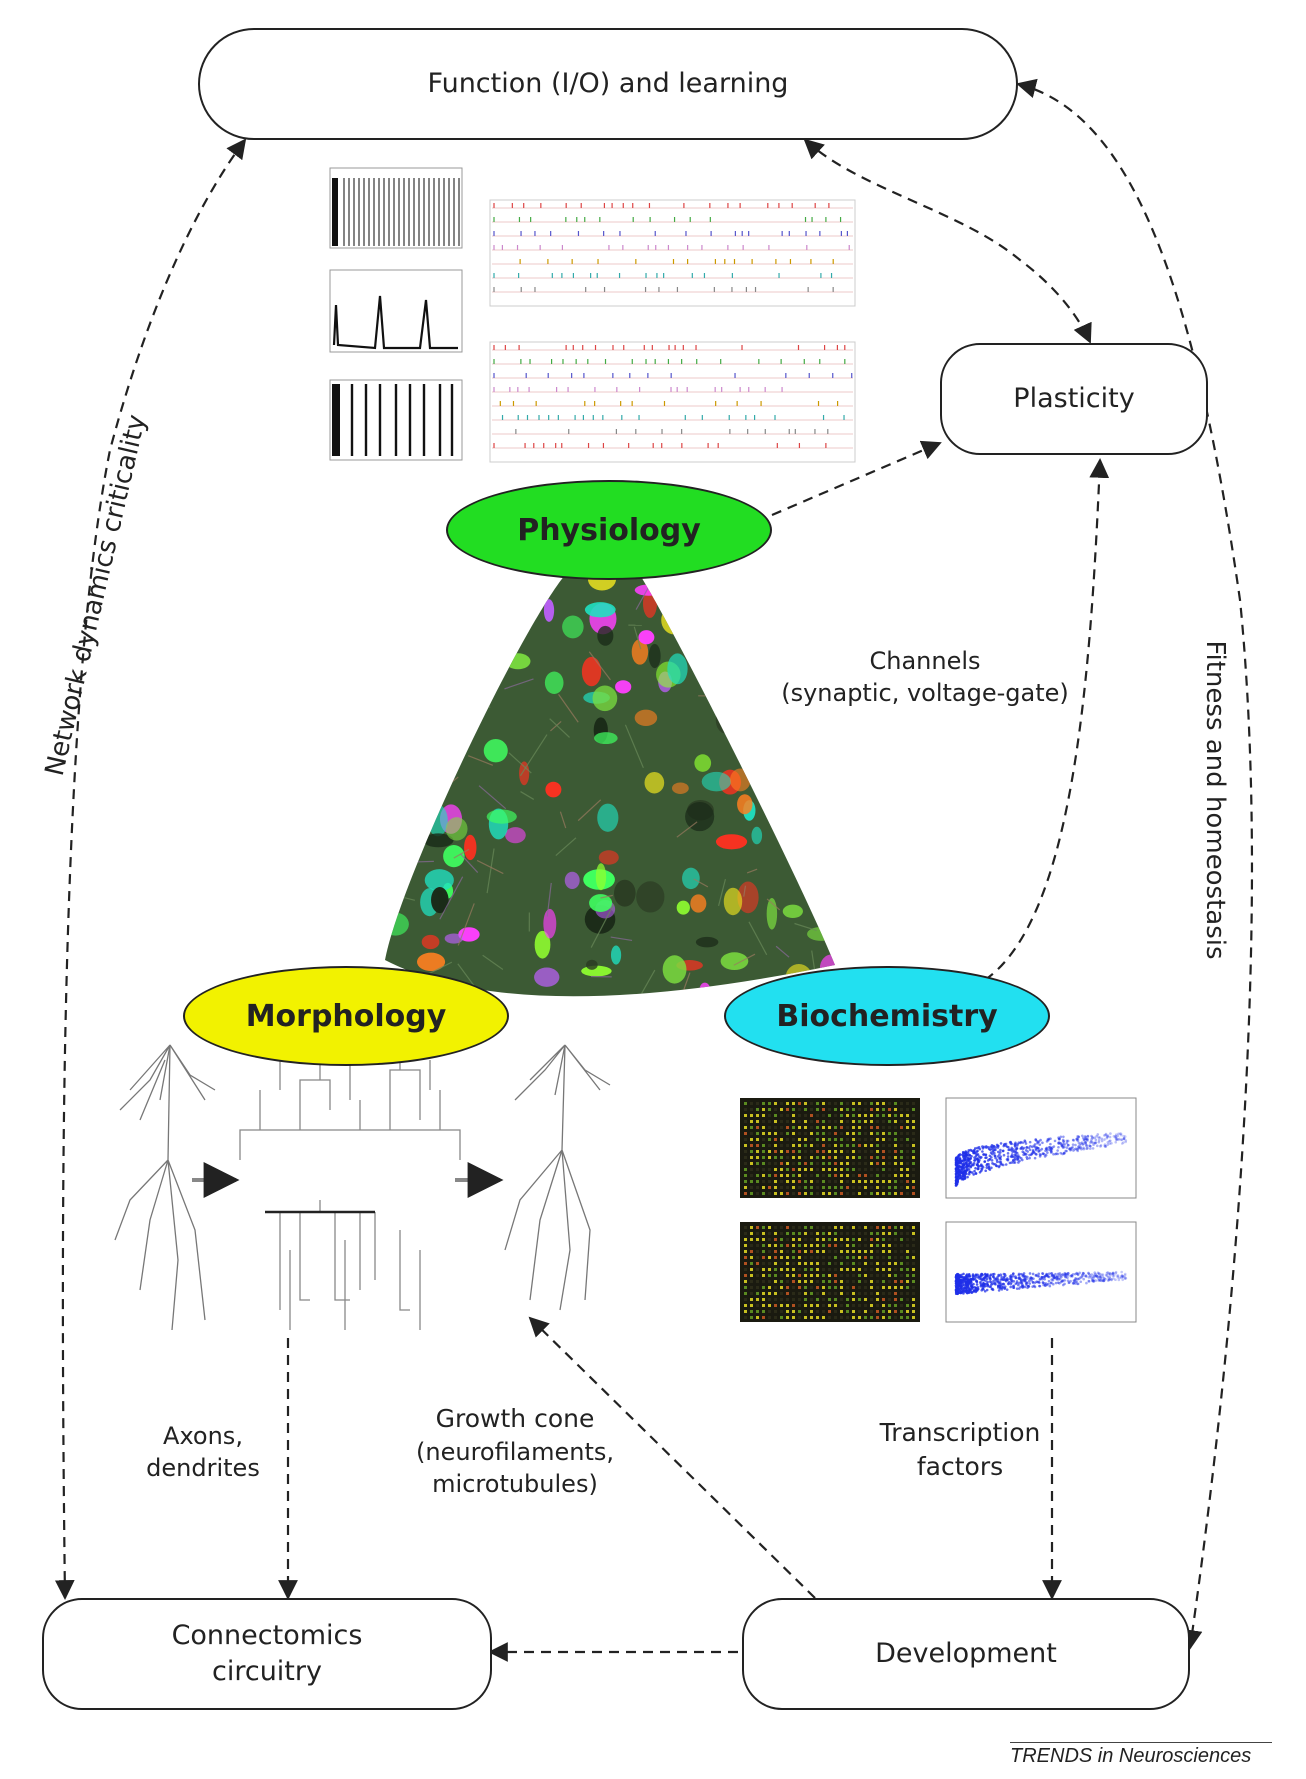  What do you see at coordinates (925, 693) in the screenshot?
I see `channels-line2: (synaptic, voltage-gate)` at bounding box center [925, 693].